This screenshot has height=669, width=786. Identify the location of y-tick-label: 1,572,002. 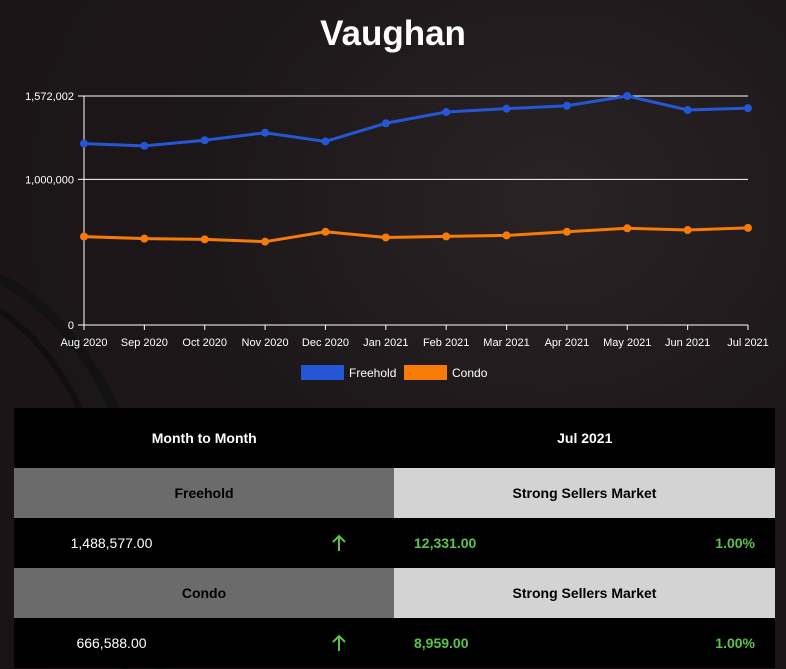
(49, 97).